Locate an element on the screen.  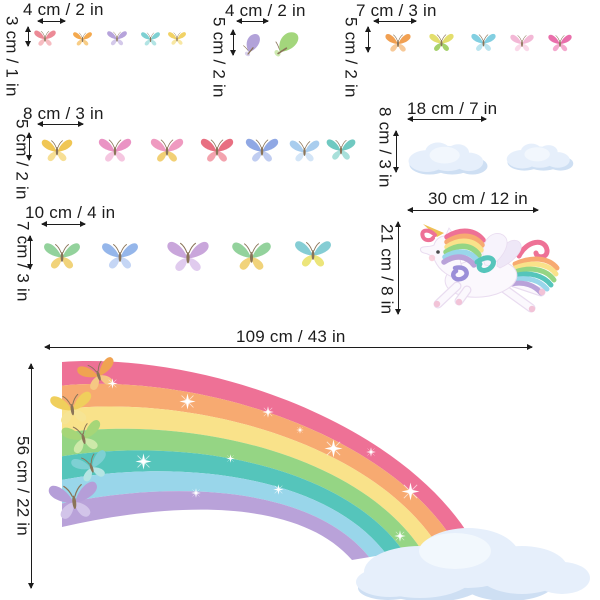
width-arrow-butterflies-7cm is located at coordinates (395, 21).